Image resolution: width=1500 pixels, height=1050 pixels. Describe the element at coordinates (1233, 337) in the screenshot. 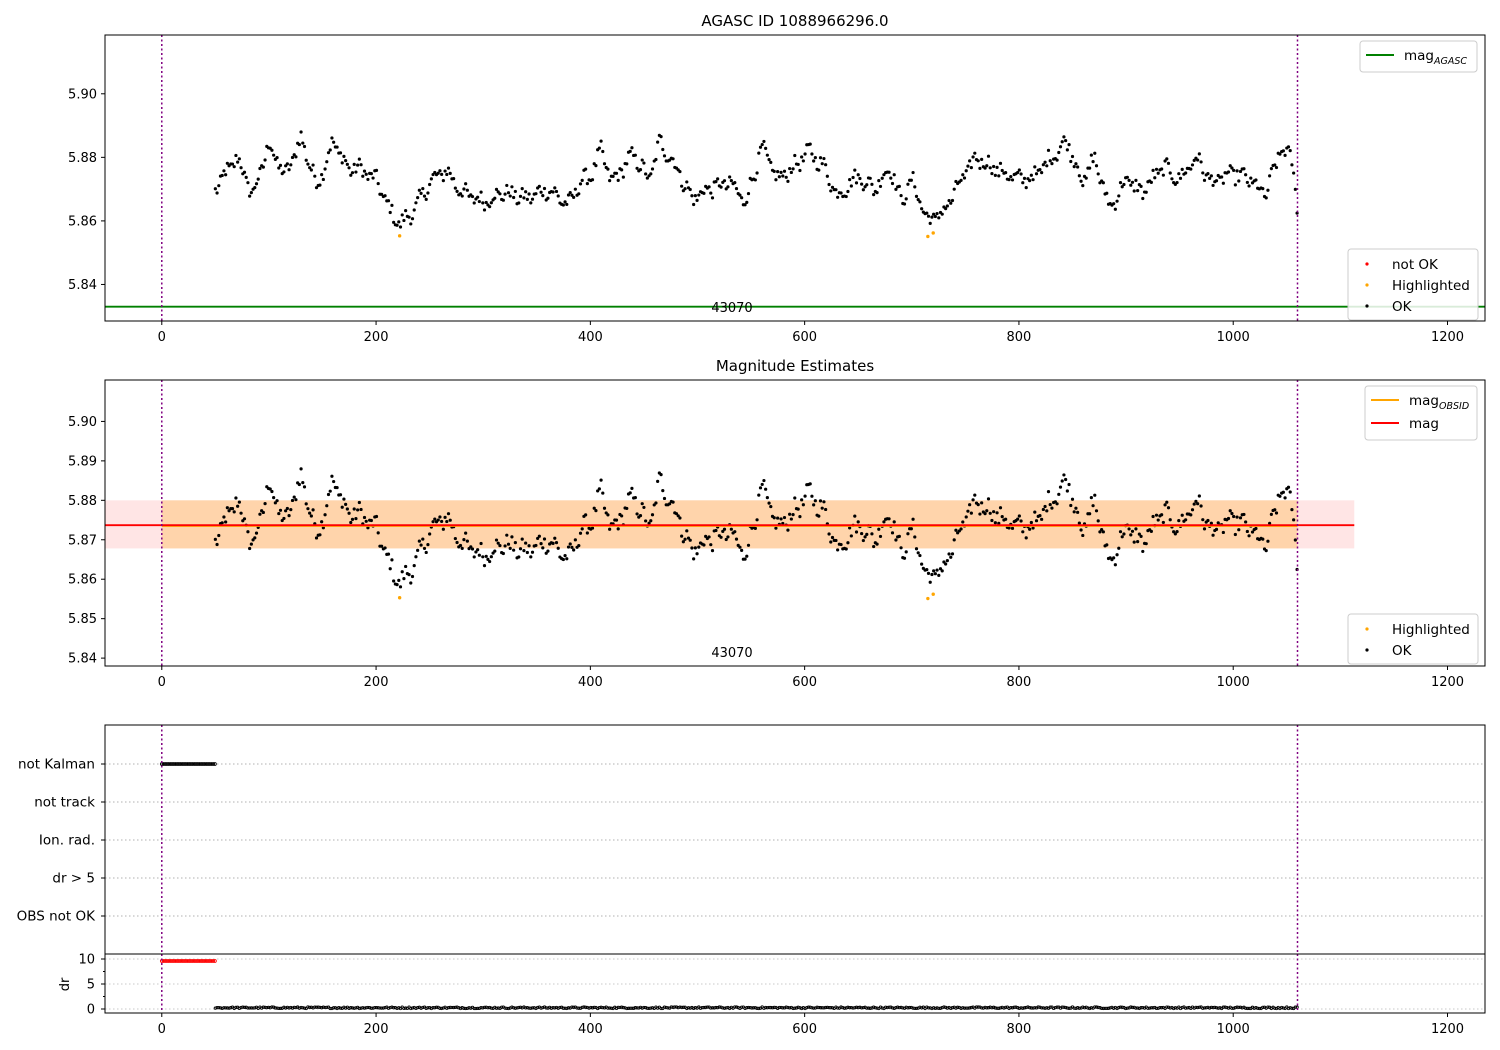

I see `x-tick-label: 1000` at that location.